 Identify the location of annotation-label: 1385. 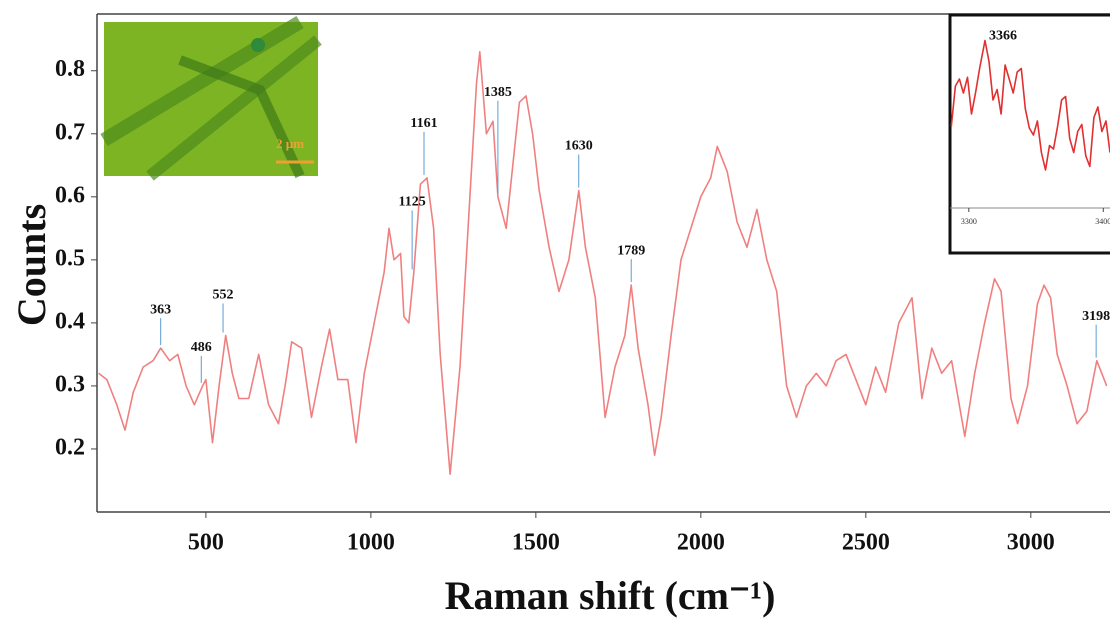
(498, 92).